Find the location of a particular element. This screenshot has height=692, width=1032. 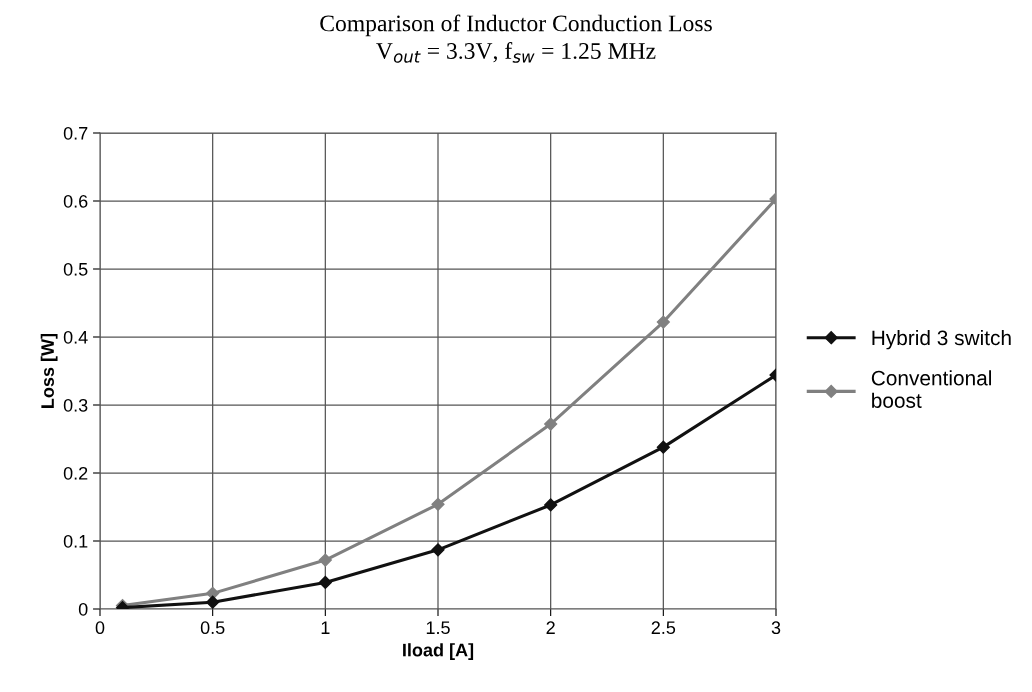

x-tick-label: 0 is located at coordinates (100, 628).